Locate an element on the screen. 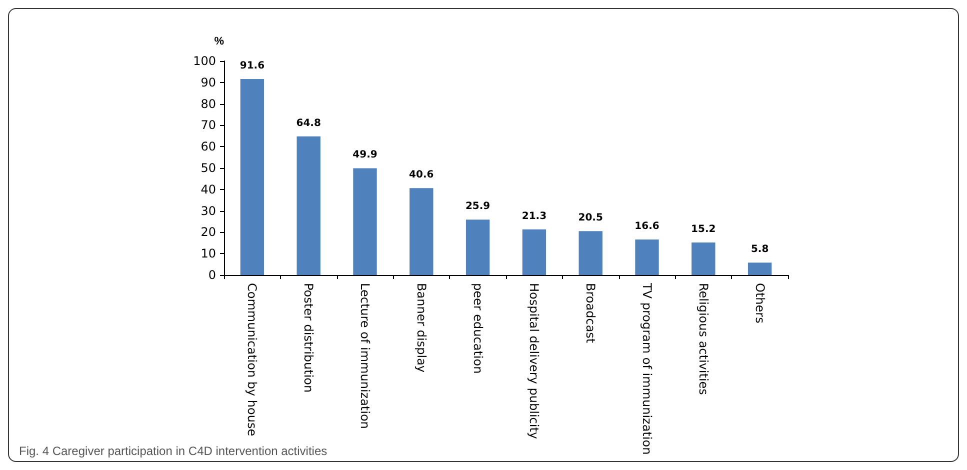  caption: Fig. 4 Caregiver participation in C4D intervention activities is located at coordinates (173, 451).